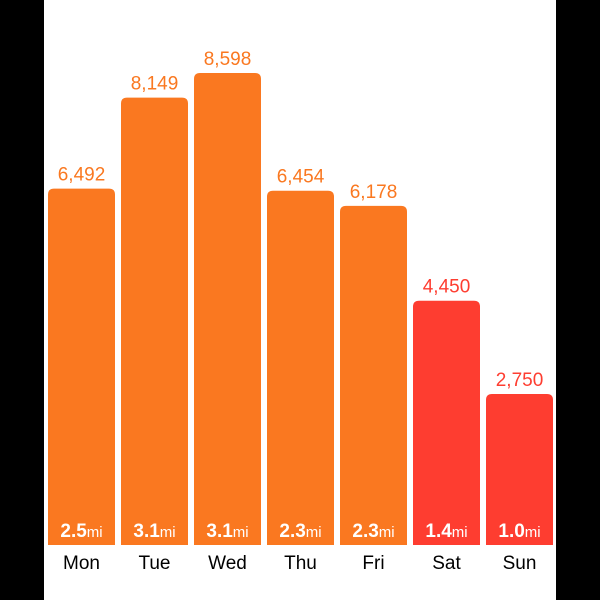  I want to click on distance-label-wed: 3.1mi, so click(227, 531).